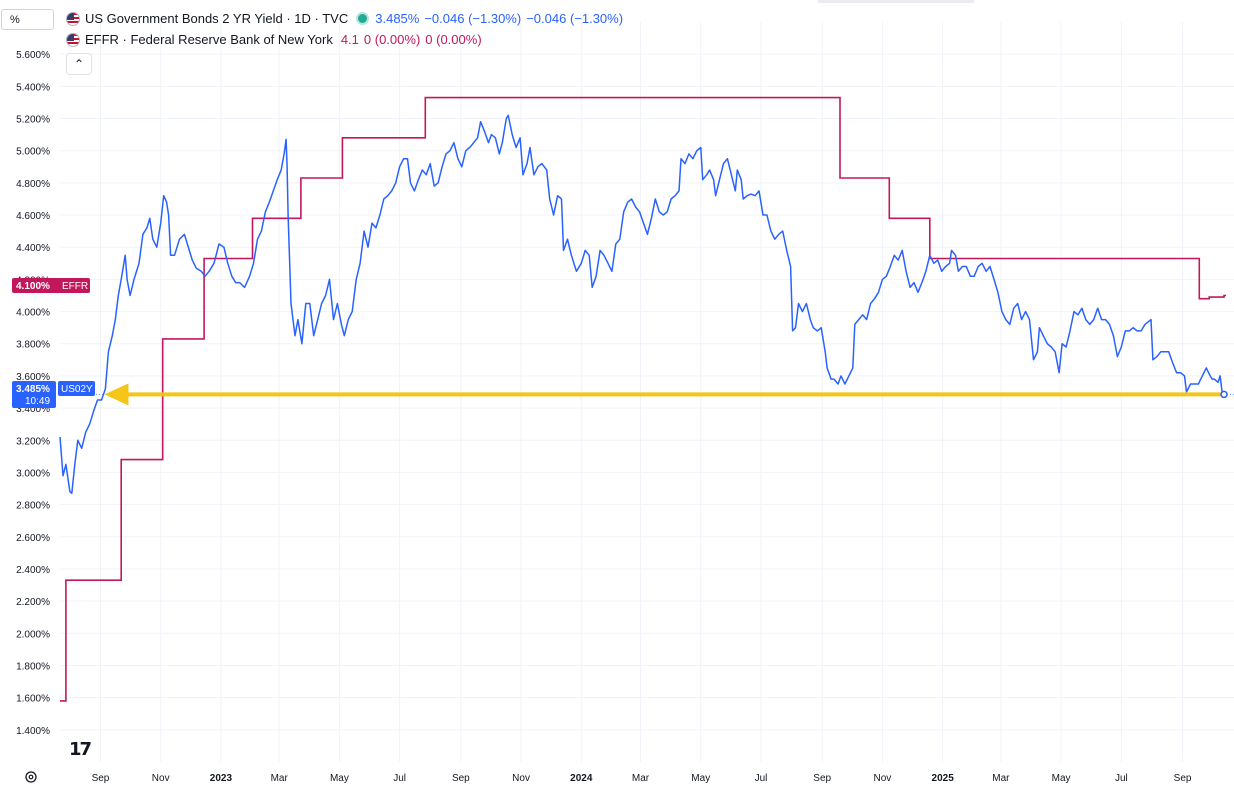  What do you see at coordinates (33, 286) in the screenshot?
I see `effr-price-tag-value: 4.100%` at bounding box center [33, 286].